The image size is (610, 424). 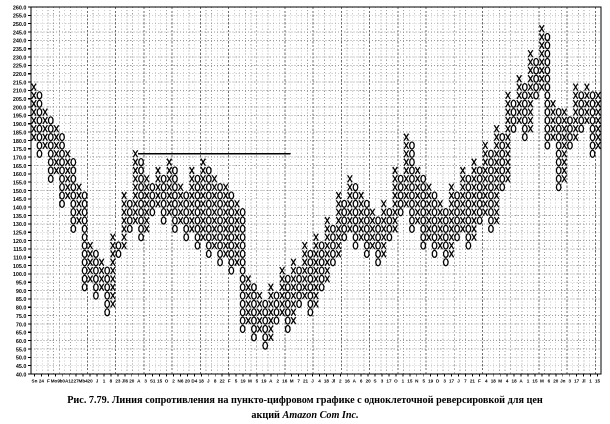 I want to click on svg-text: 160.0, so click(x=20, y=175).